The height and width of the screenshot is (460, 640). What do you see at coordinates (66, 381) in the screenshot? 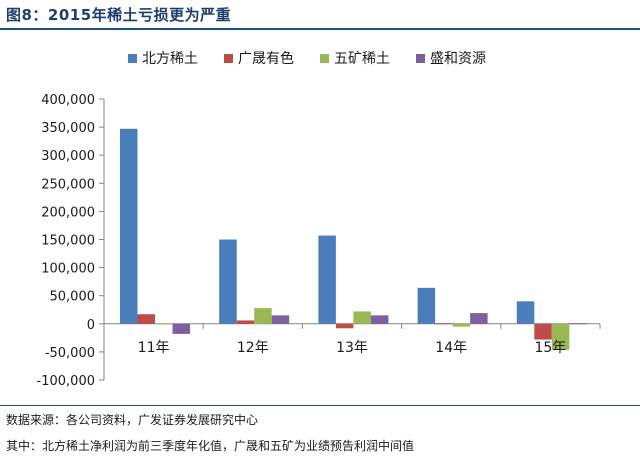
I see `y-tick-label: -100,000` at bounding box center [66, 381].